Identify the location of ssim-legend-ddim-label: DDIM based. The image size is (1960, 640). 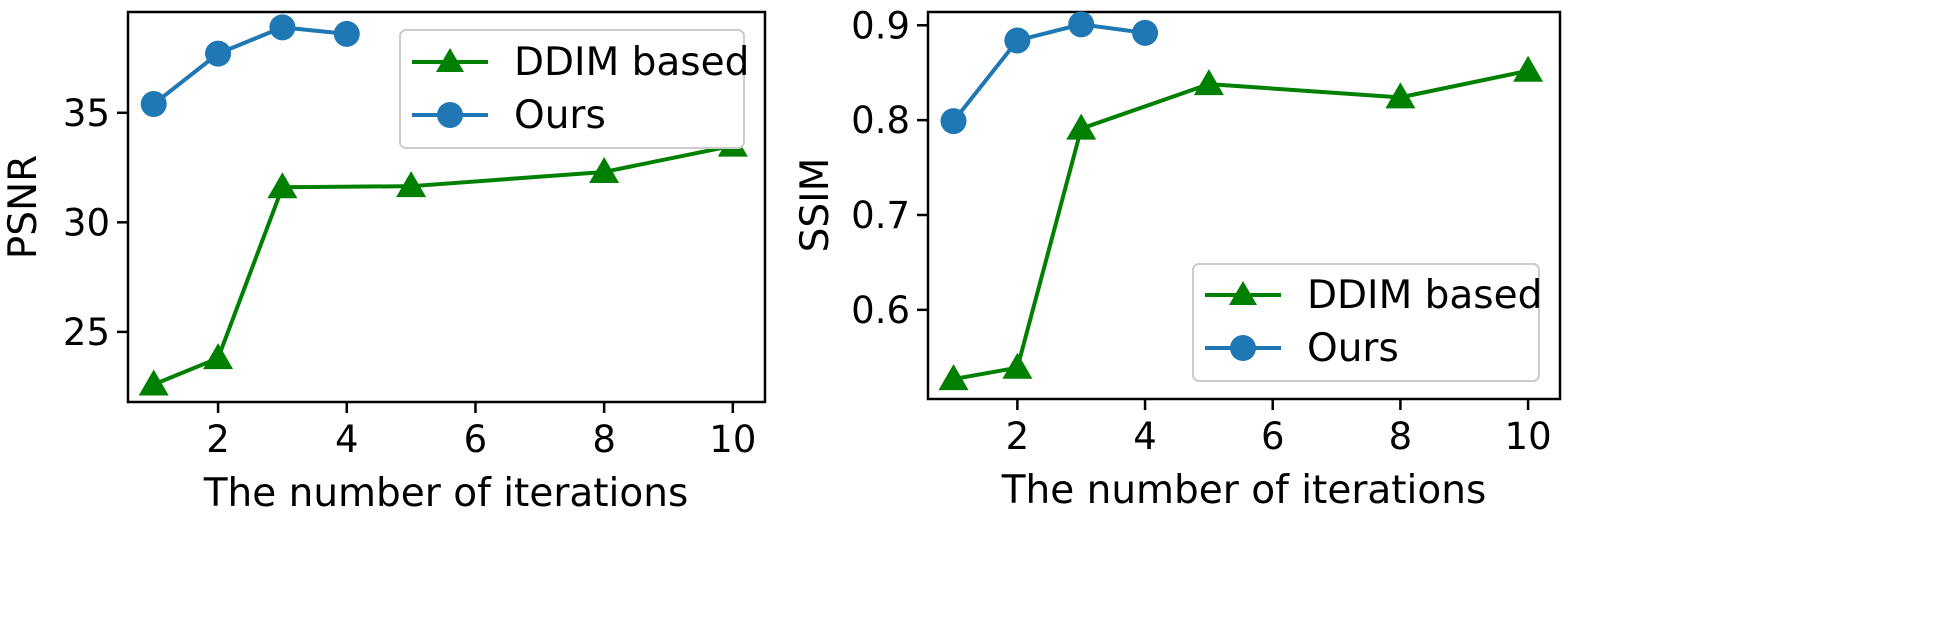
(1424, 295).